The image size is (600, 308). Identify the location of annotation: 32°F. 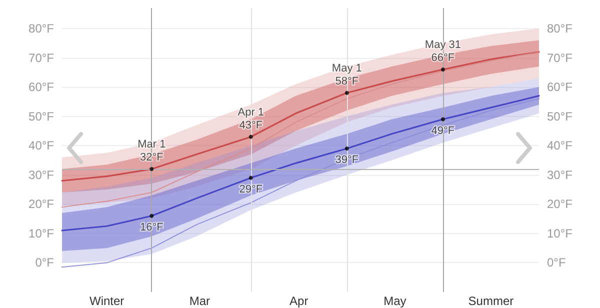
(152, 158).